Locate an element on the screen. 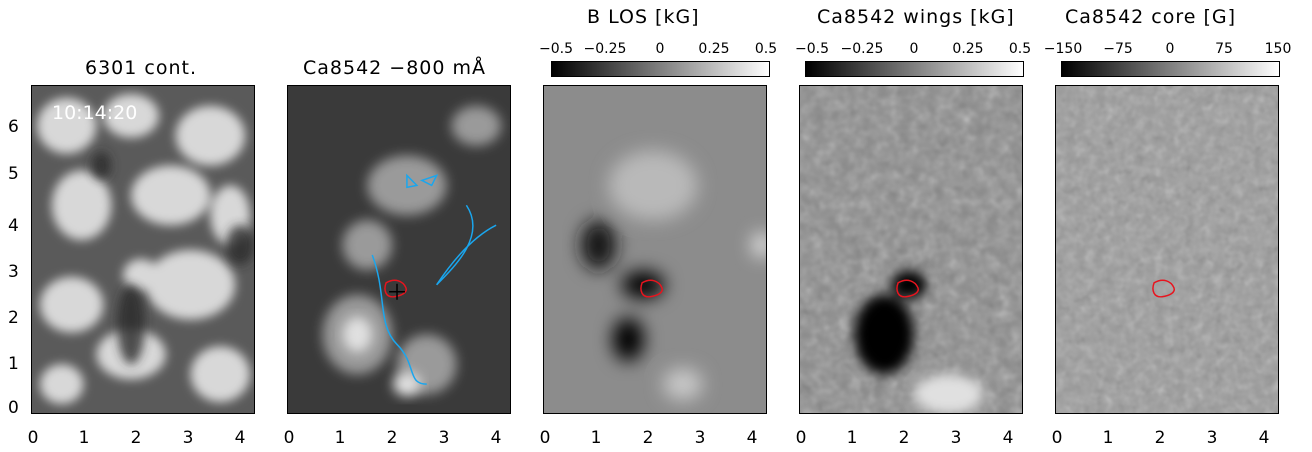  y-tick-0: 0 is located at coordinates (13, 408).